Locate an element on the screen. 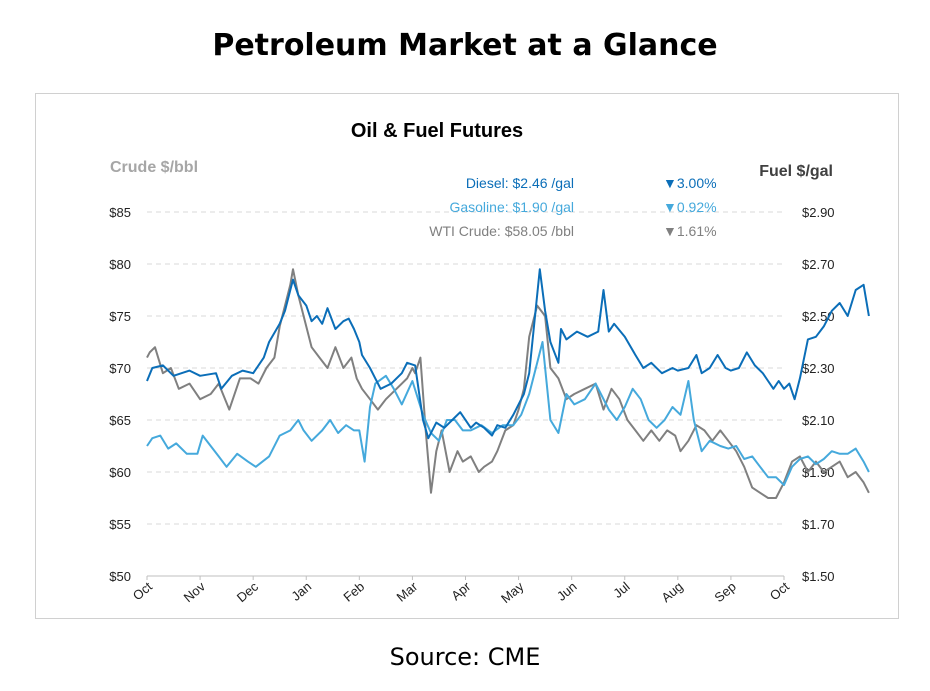  source-note: Source: CME is located at coordinates (465, 657).